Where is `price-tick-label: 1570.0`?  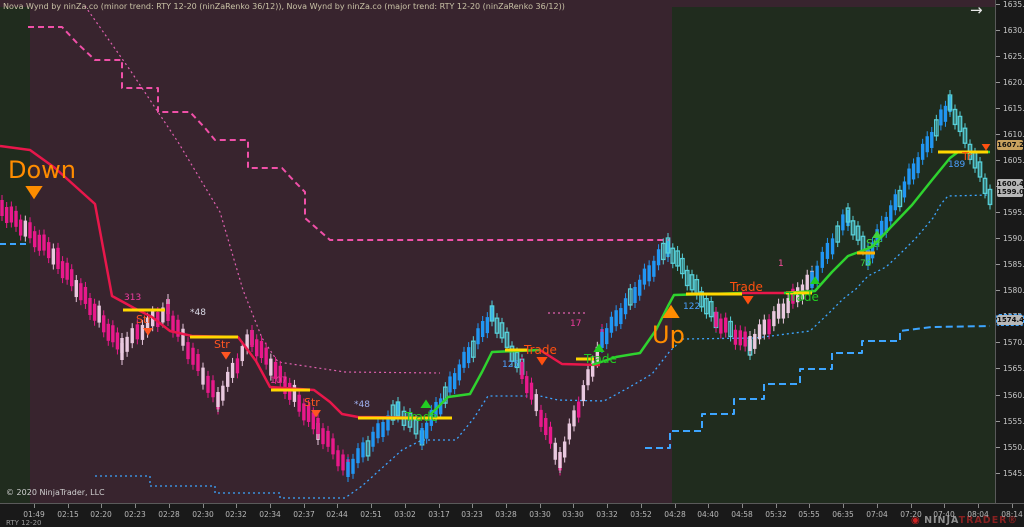 price-tick-label: 1570.0 is located at coordinates (1013, 342).